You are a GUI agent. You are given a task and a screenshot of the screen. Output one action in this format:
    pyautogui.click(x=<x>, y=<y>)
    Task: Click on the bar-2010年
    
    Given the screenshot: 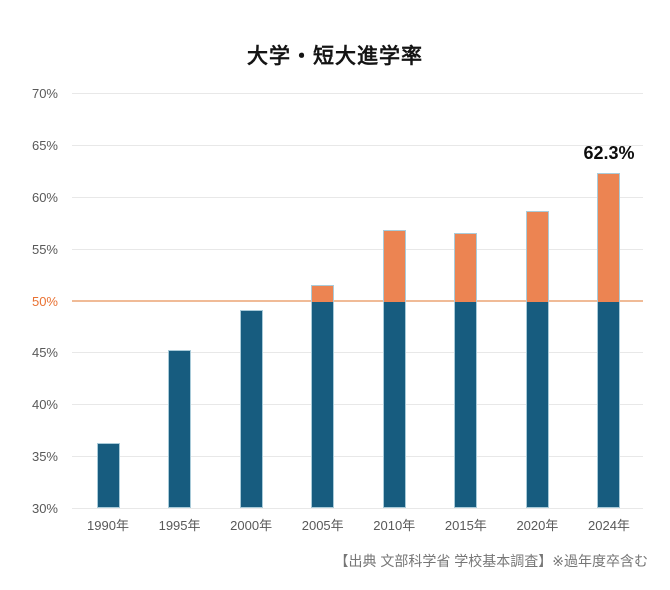 What is the action you would take?
    pyautogui.click(x=394, y=368)
    